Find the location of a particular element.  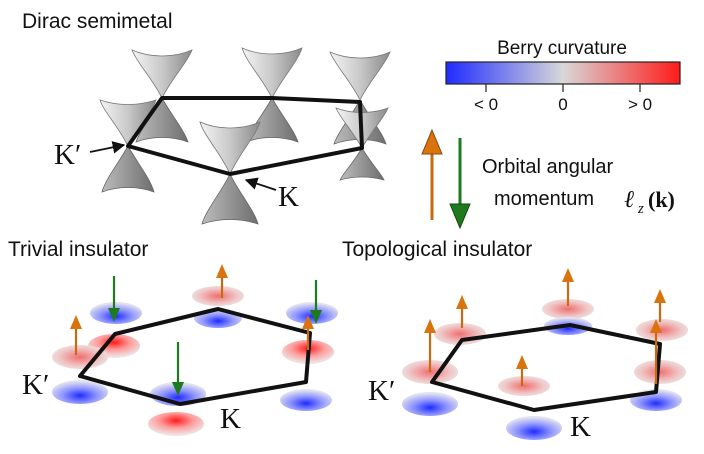

trivial-k-label: K is located at coordinates (230, 419).